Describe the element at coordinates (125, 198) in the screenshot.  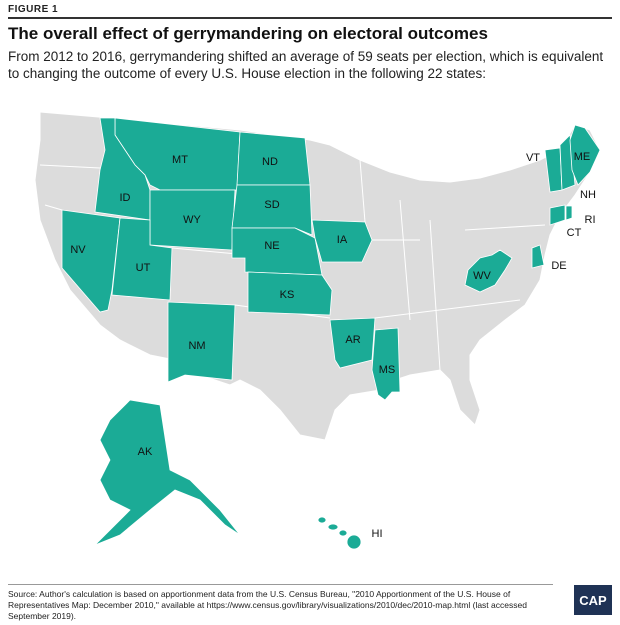
I see `state-label: ID` at that location.